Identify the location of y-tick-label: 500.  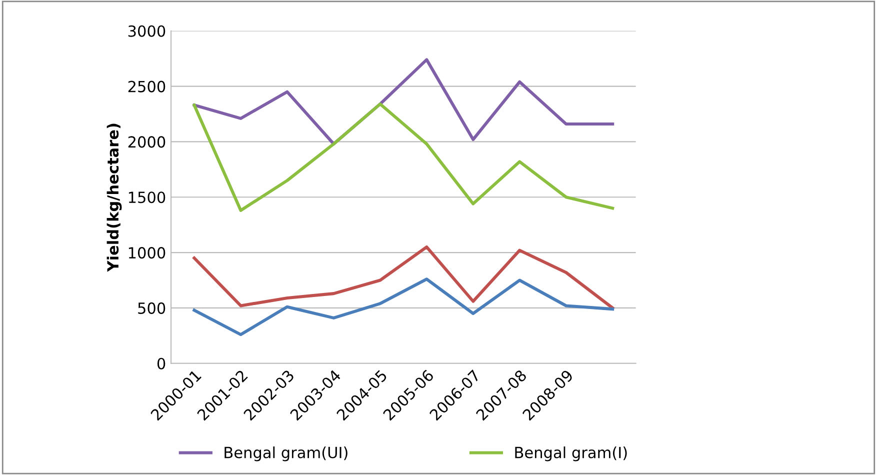
(152, 308).